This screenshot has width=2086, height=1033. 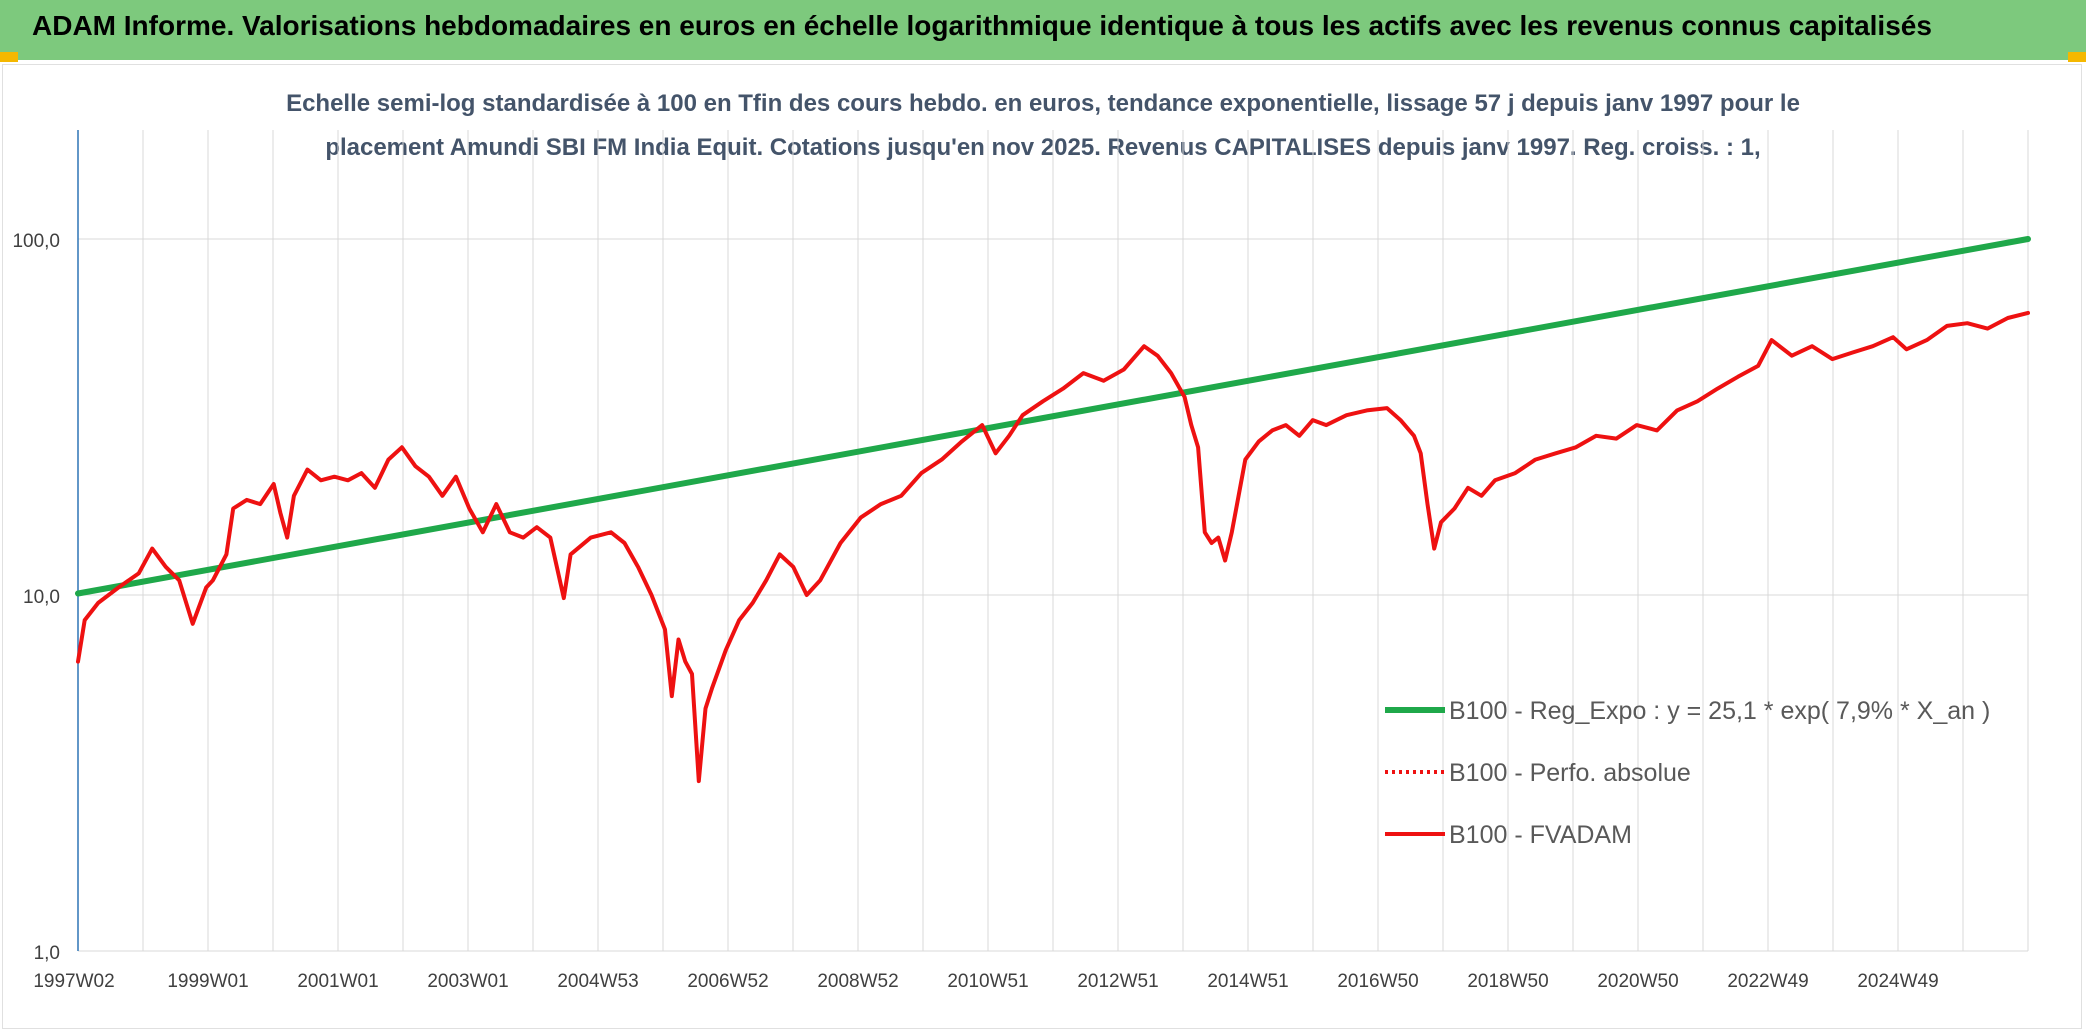 I want to click on x-tick-label: 2014W51, so click(x=1247, y=981).